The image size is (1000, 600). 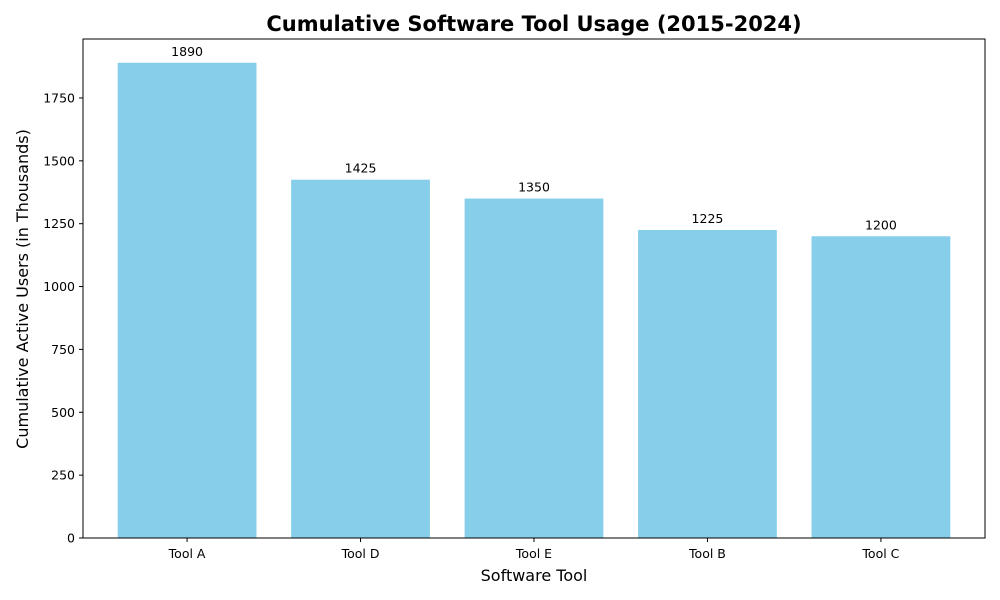 I want to click on bar-tool-a, so click(x=187, y=300).